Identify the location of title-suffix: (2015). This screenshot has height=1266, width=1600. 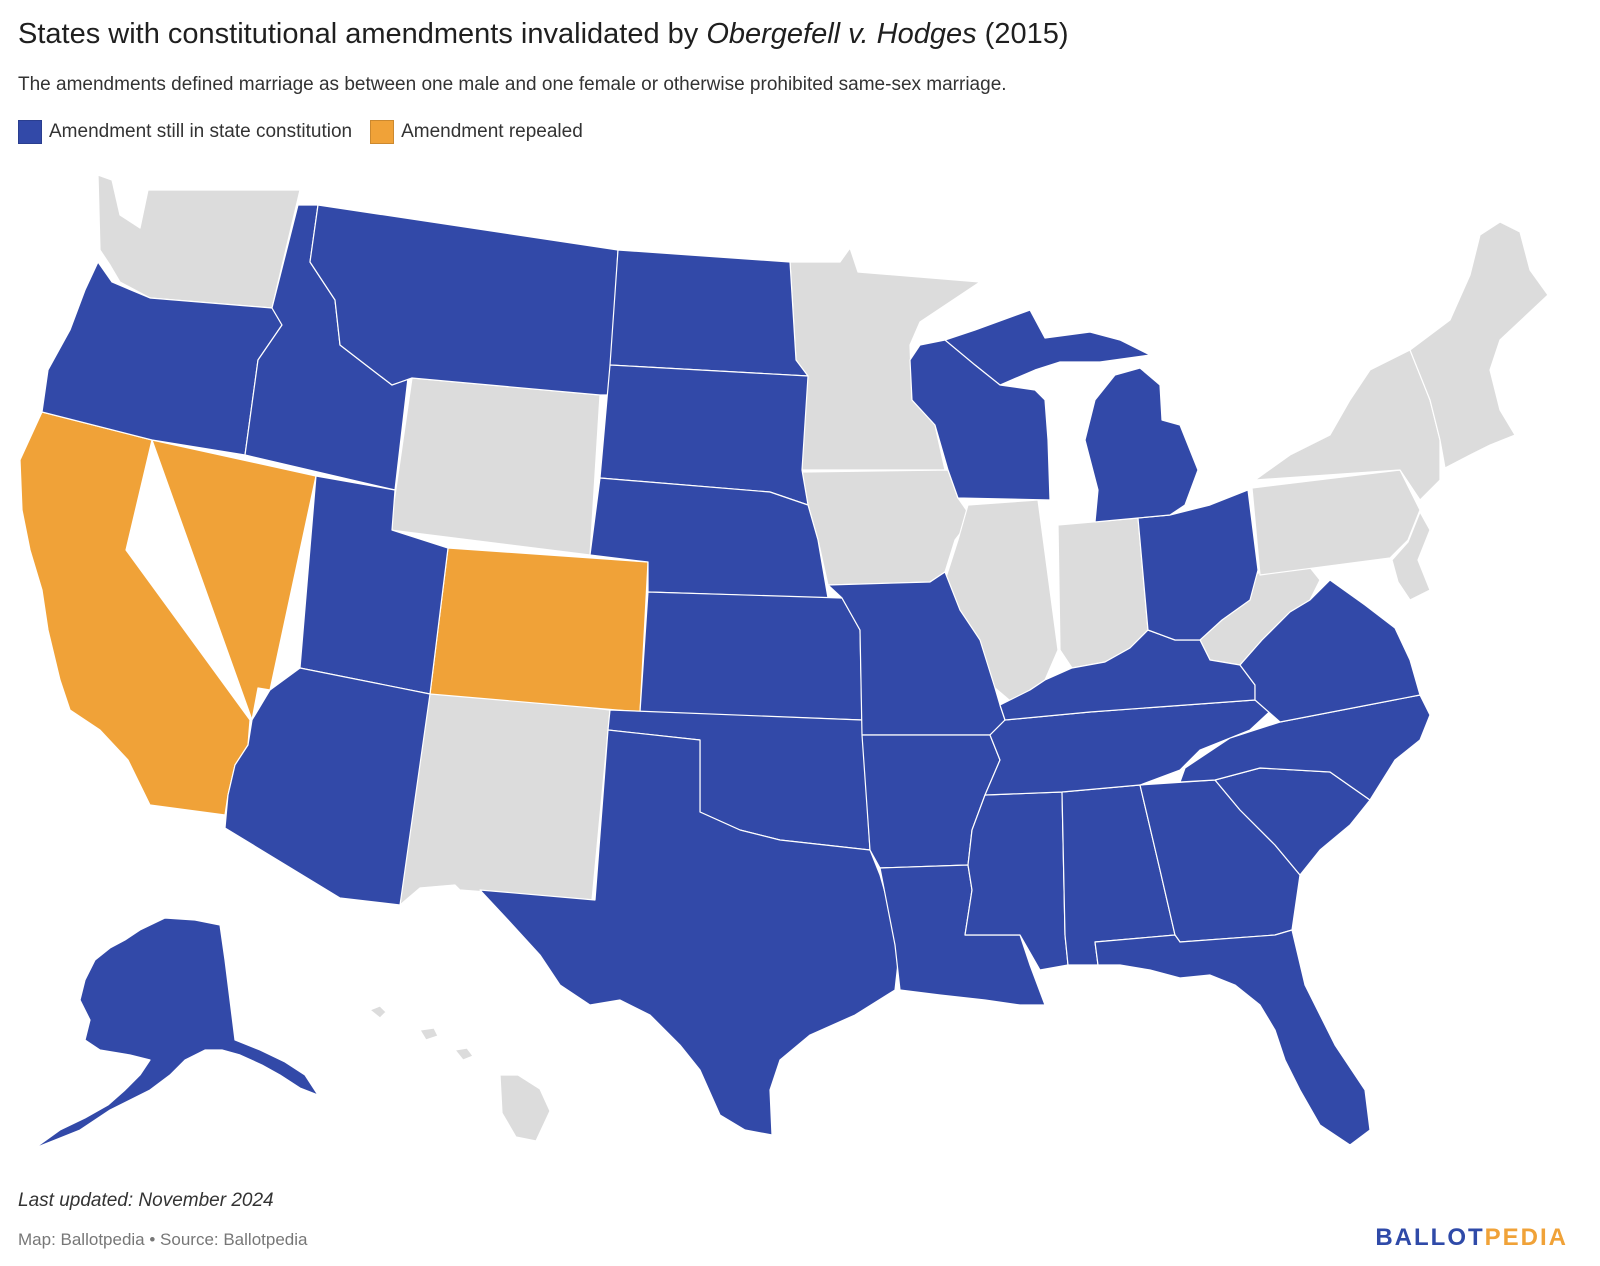
(1022, 34).